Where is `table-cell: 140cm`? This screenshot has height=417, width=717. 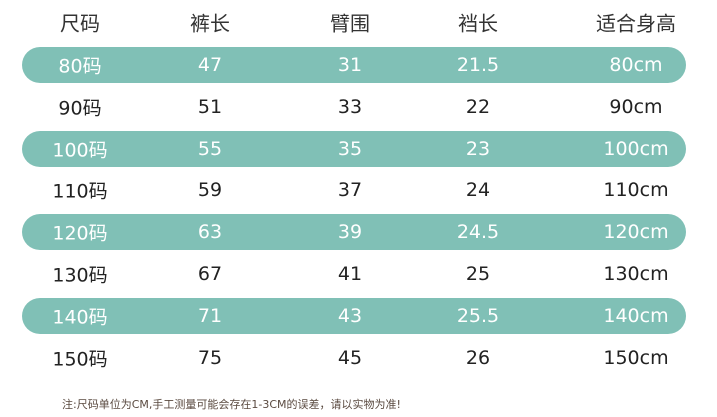 table-cell: 140cm is located at coordinates (636, 315).